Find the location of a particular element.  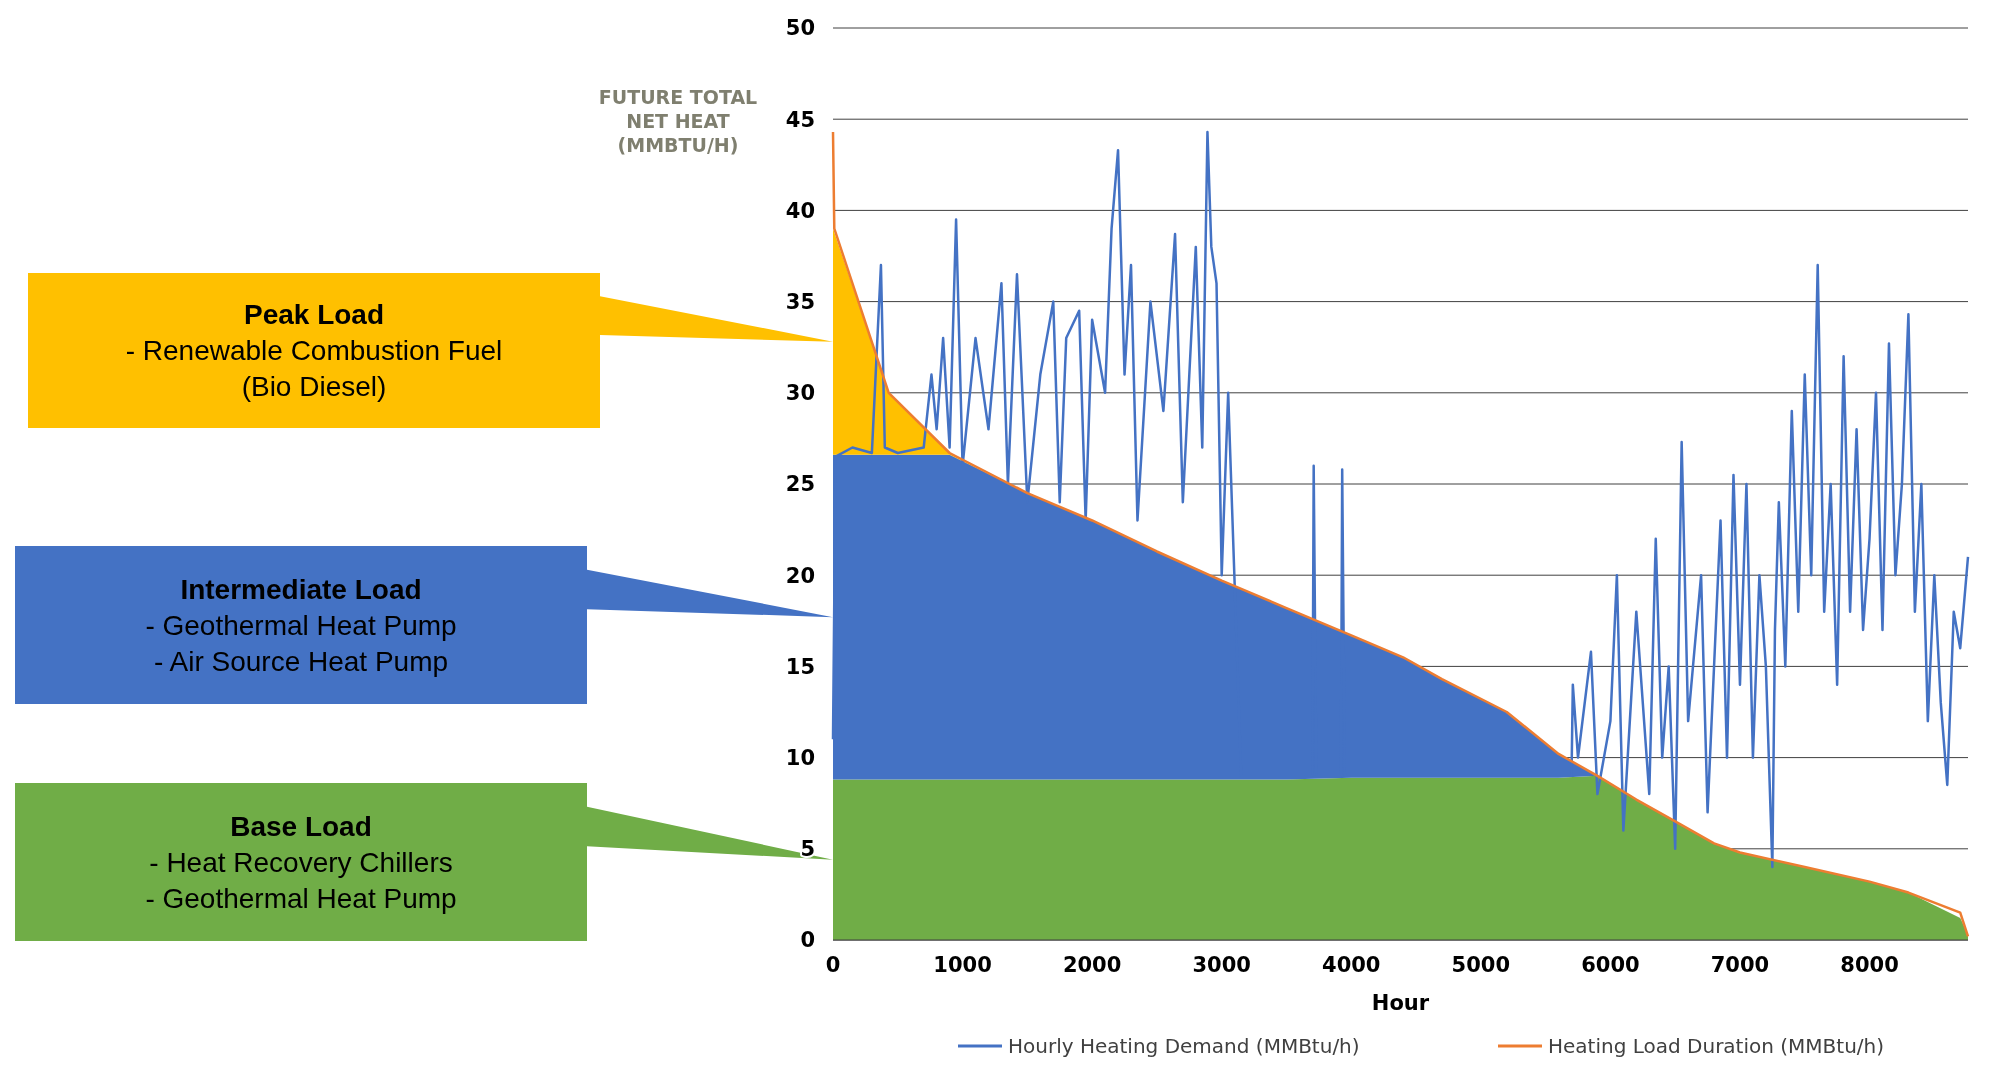

legend-label: Hourly Heating Demand (MMBtu/h) is located at coordinates (1184, 1046).